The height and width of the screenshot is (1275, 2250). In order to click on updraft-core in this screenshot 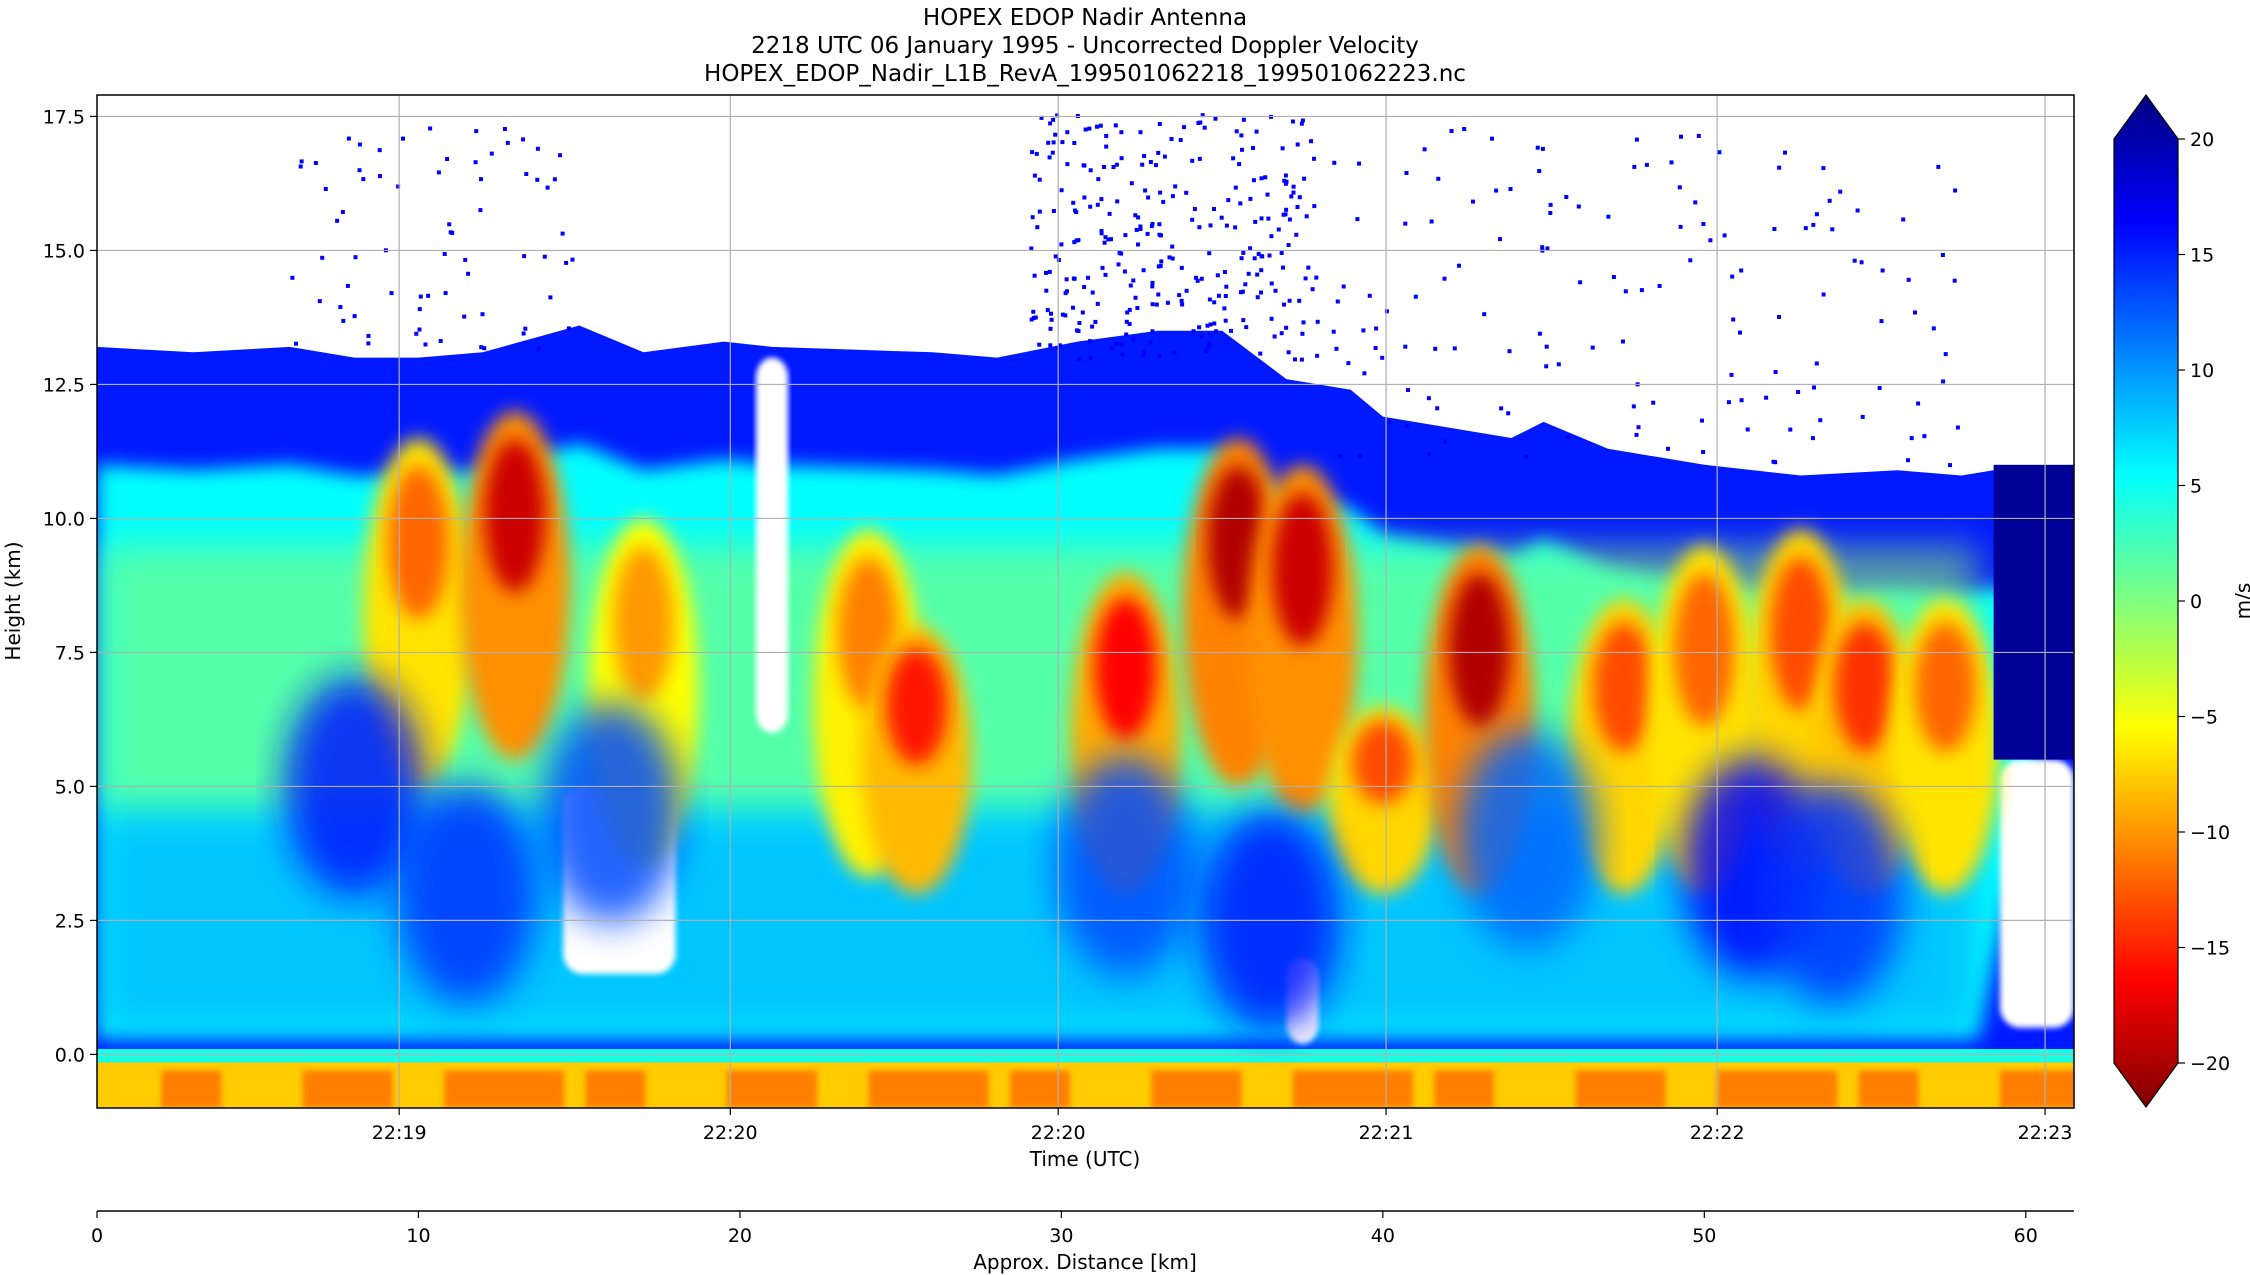, I will do `click(1865, 687)`.